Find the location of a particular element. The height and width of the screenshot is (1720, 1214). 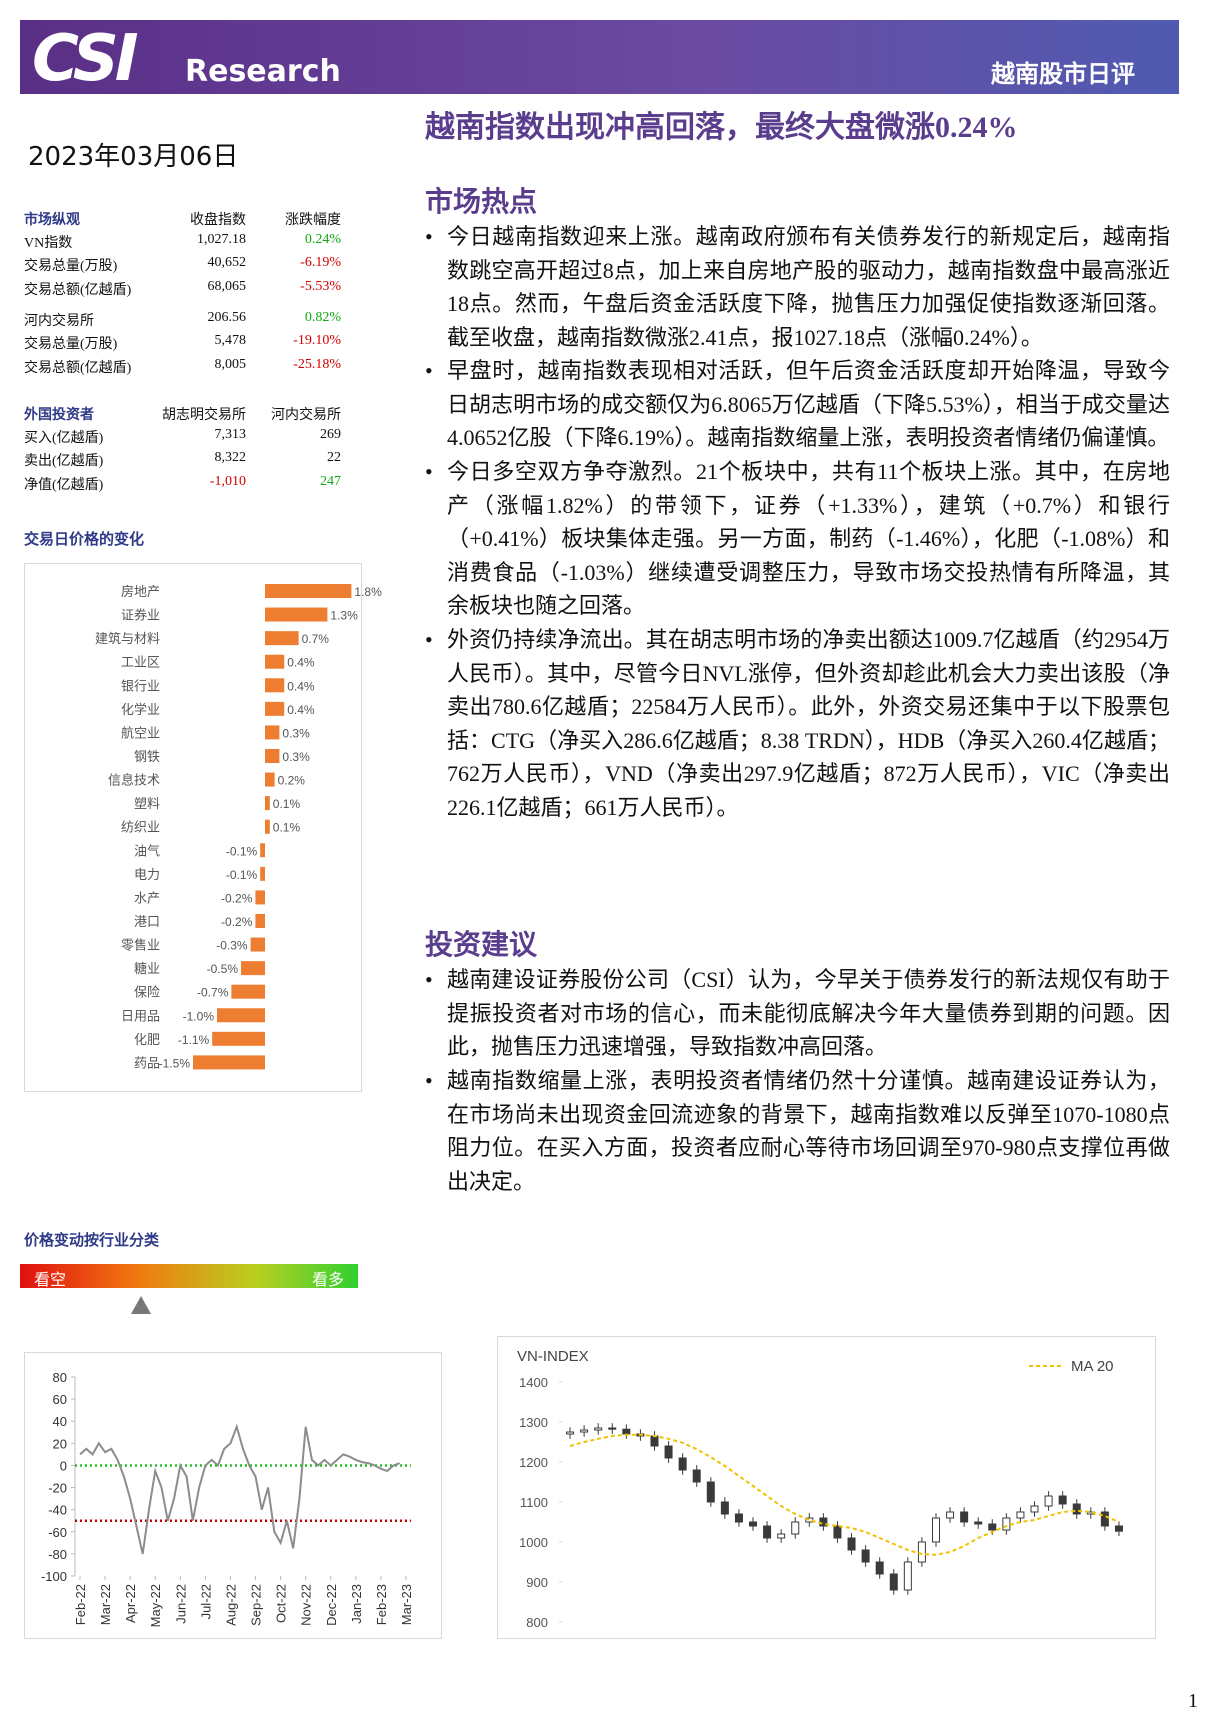

y-tick-label: -60 is located at coordinates (57, 1532).